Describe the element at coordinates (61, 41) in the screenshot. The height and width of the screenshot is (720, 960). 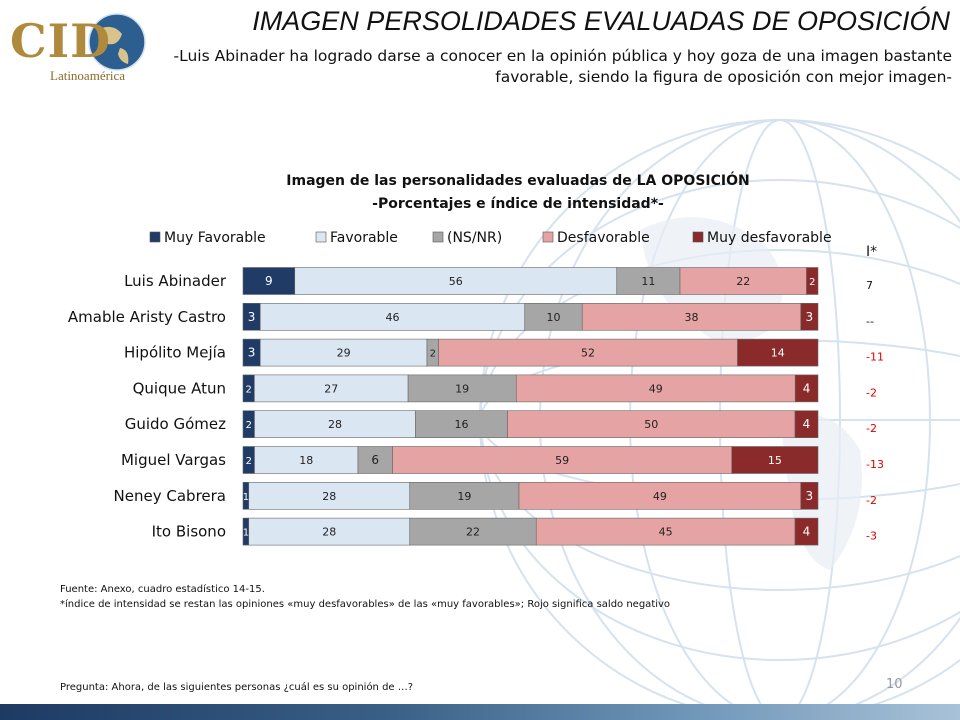
I see `logo-text: CID` at that location.